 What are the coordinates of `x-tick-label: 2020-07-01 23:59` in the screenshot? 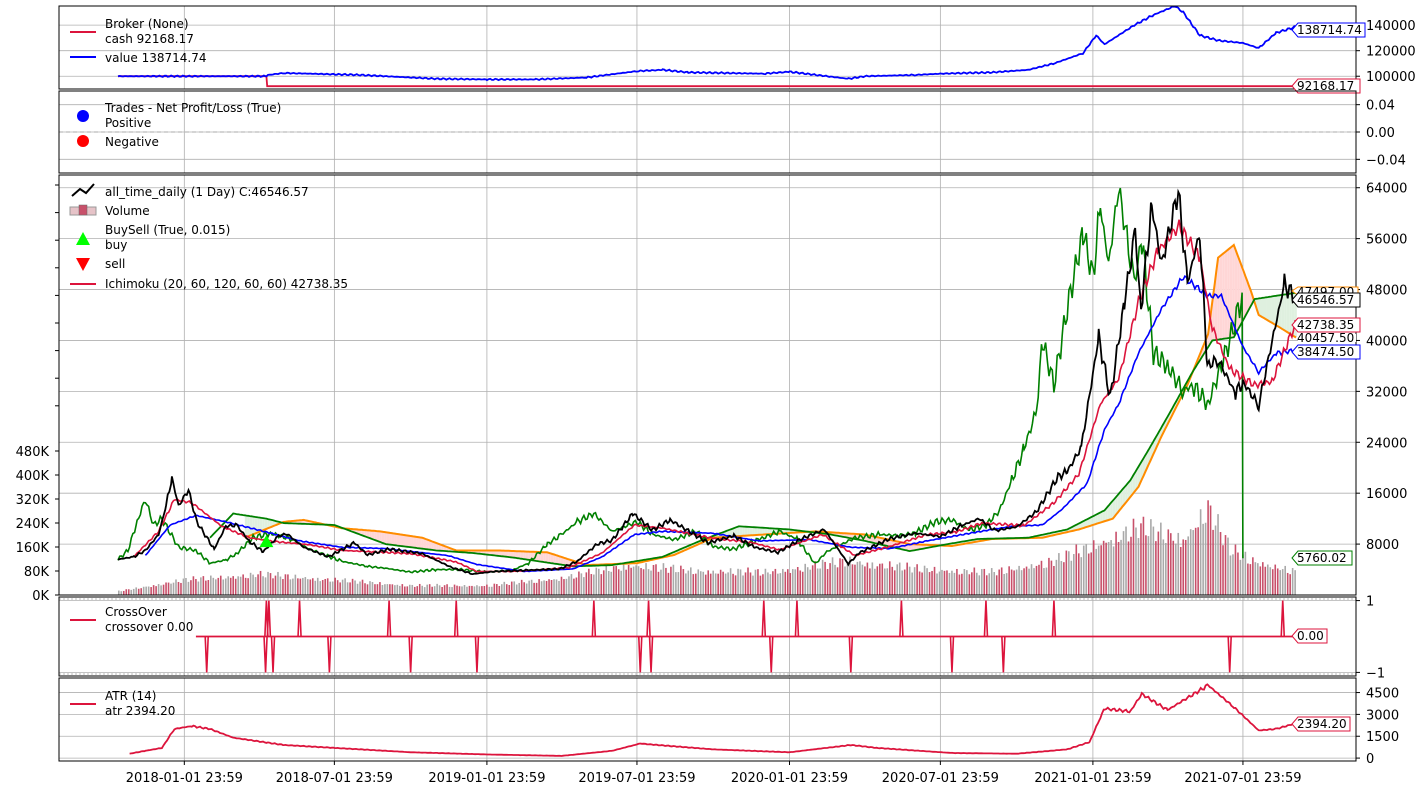 It's located at (940, 778).